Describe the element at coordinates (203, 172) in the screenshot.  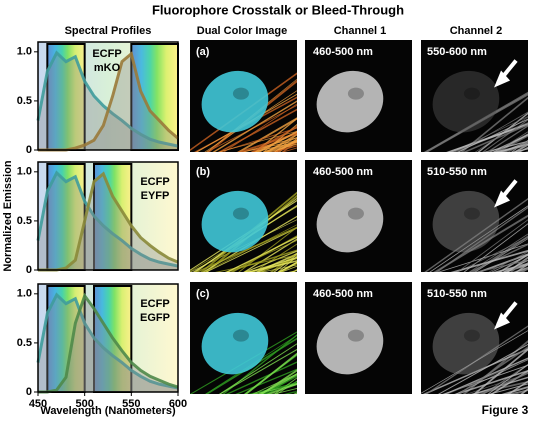
I see `image-label: (b)` at that location.